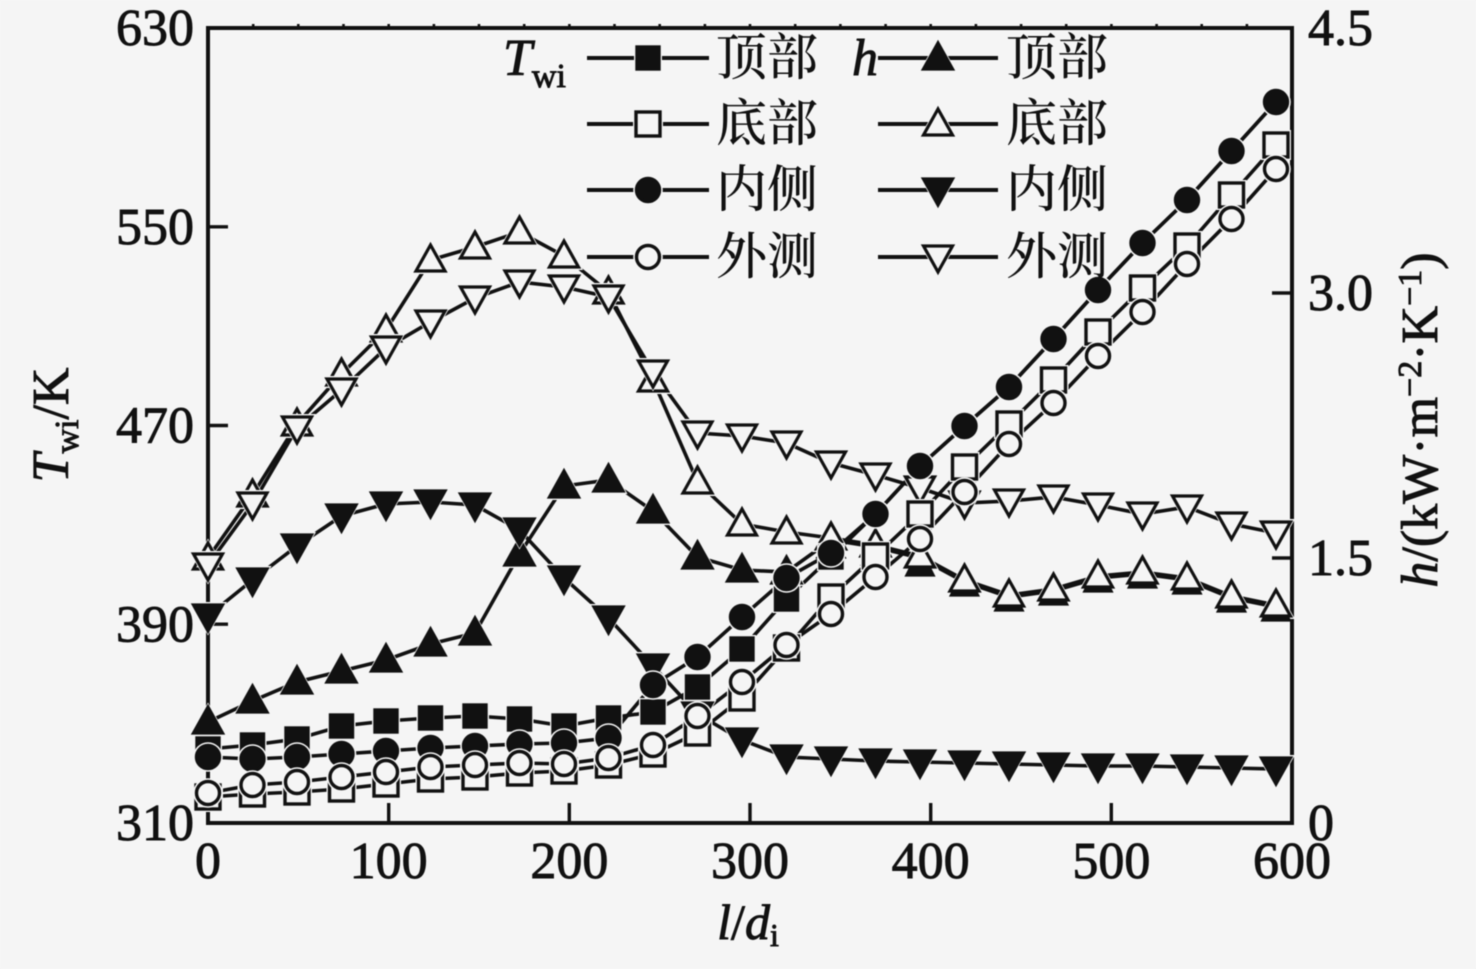 This screenshot has height=969, width=1476. Describe the element at coordinates (1111, 861) in the screenshot. I see `svg-text: 500` at that location.